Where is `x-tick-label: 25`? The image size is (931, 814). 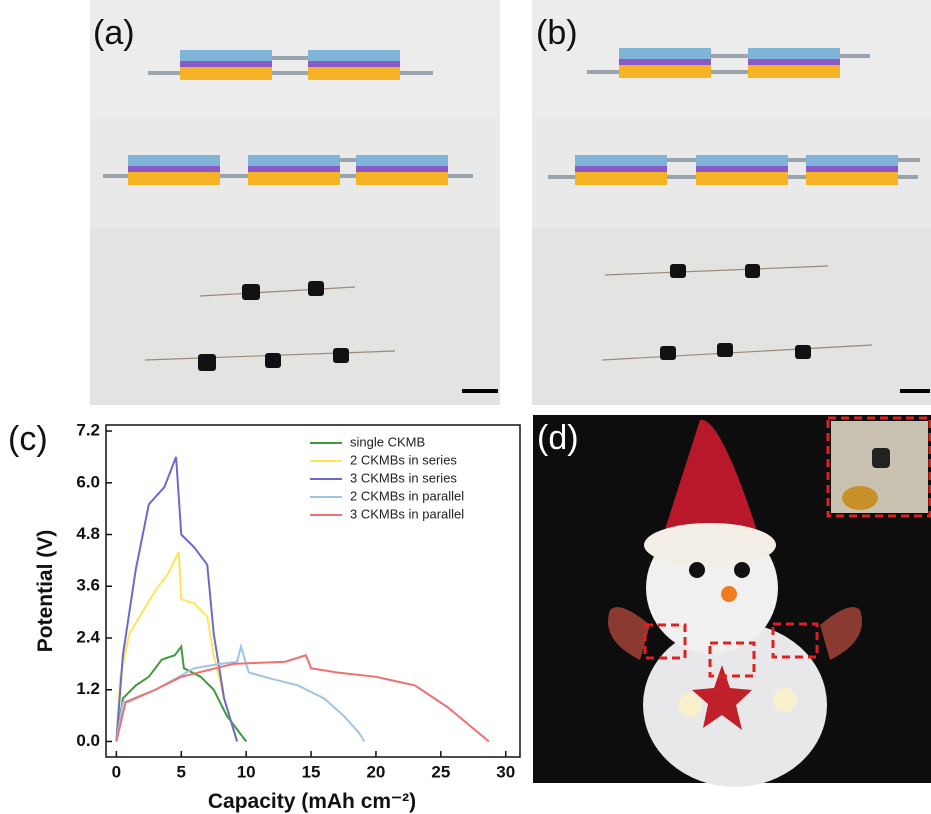
x-tick-label: 25 is located at coordinates (440, 771).